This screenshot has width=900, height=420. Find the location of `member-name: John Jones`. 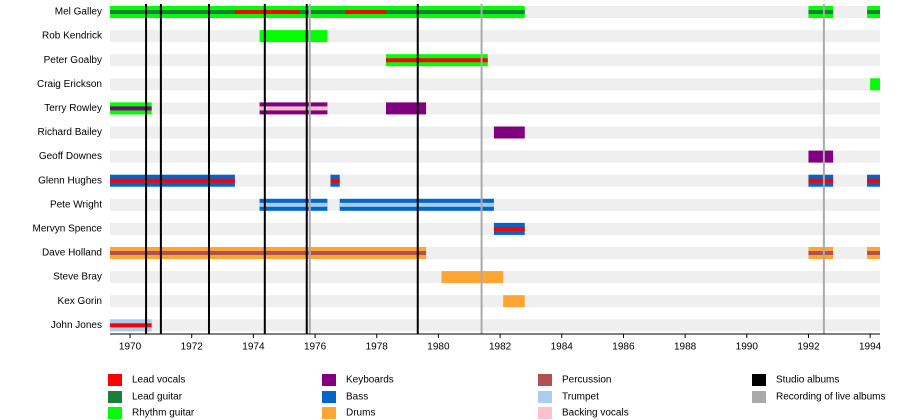

member-name: John Jones is located at coordinates (76, 325).